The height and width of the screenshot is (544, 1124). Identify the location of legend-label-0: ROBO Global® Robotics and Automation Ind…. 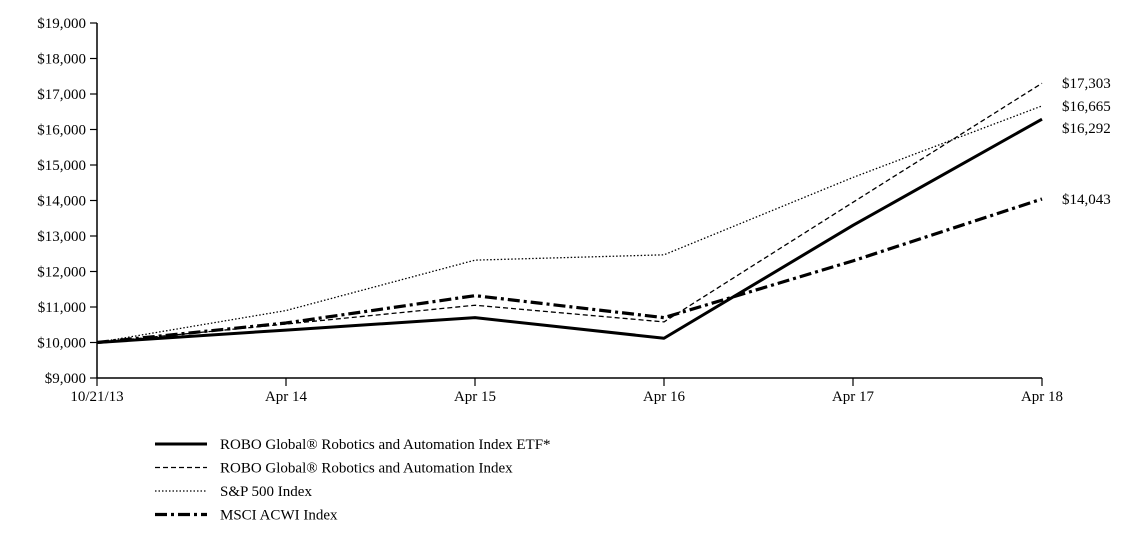
(385, 445).